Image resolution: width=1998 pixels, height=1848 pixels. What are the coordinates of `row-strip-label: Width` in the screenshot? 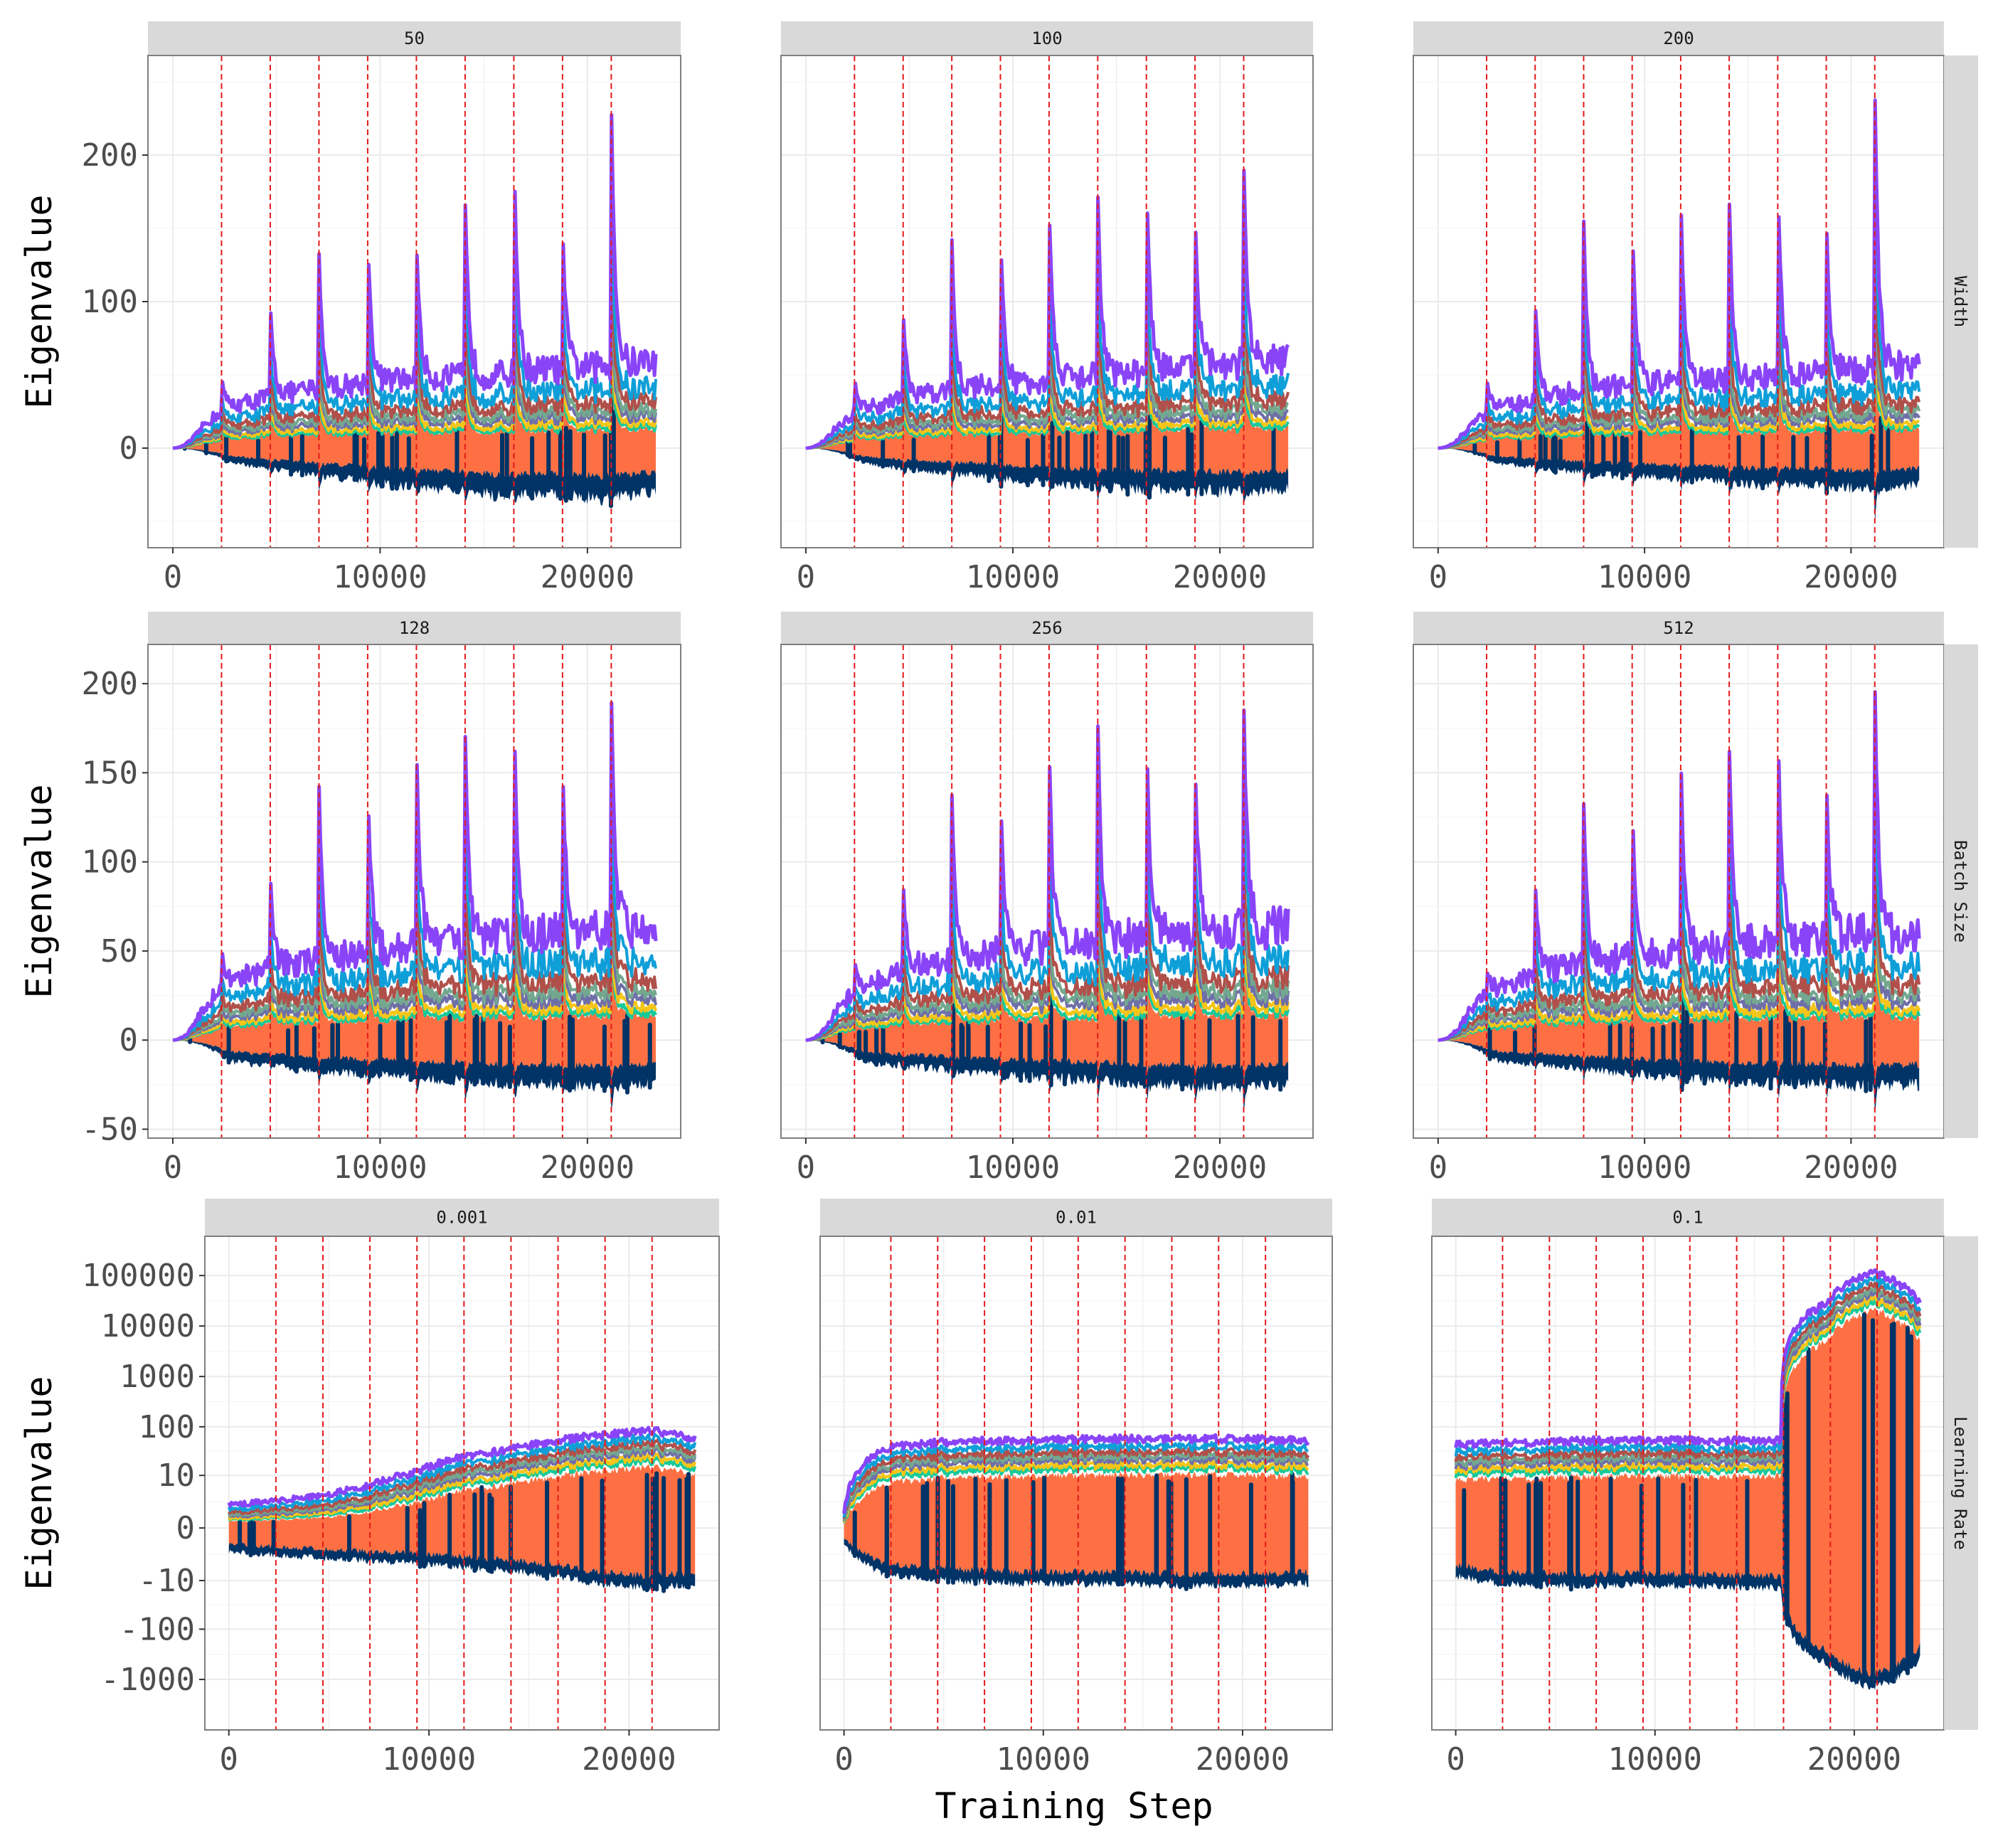 It's located at (1960, 301).